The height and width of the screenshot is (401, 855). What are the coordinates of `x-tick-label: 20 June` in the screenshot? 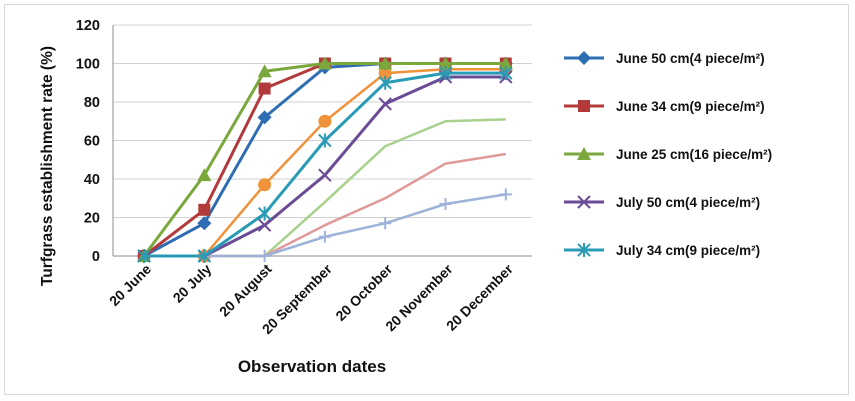 It's located at (130, 285).